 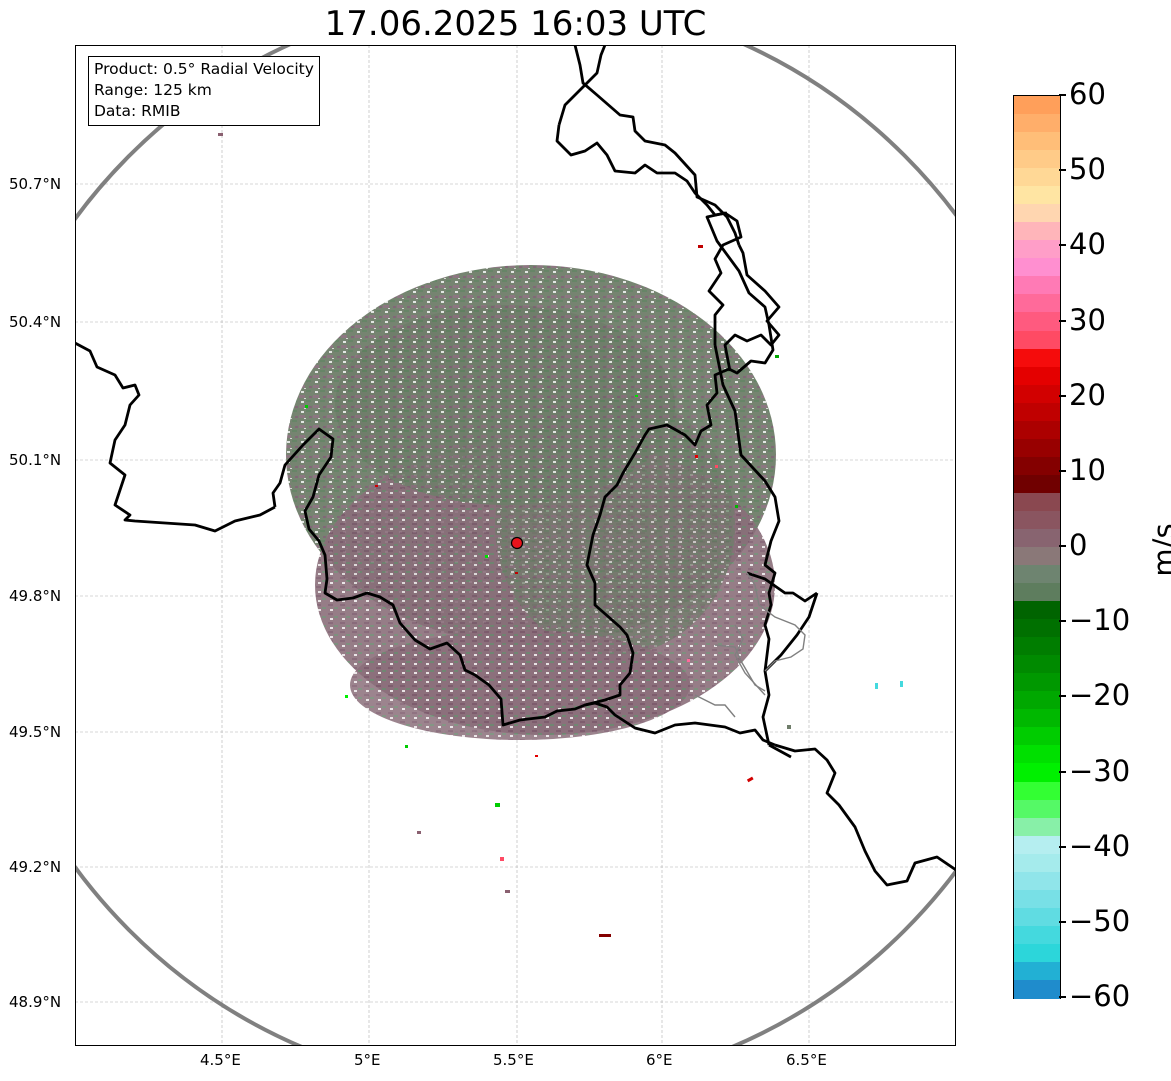 I want to click on colorbar-tick-label: 40, so click(x=1087, y=244).